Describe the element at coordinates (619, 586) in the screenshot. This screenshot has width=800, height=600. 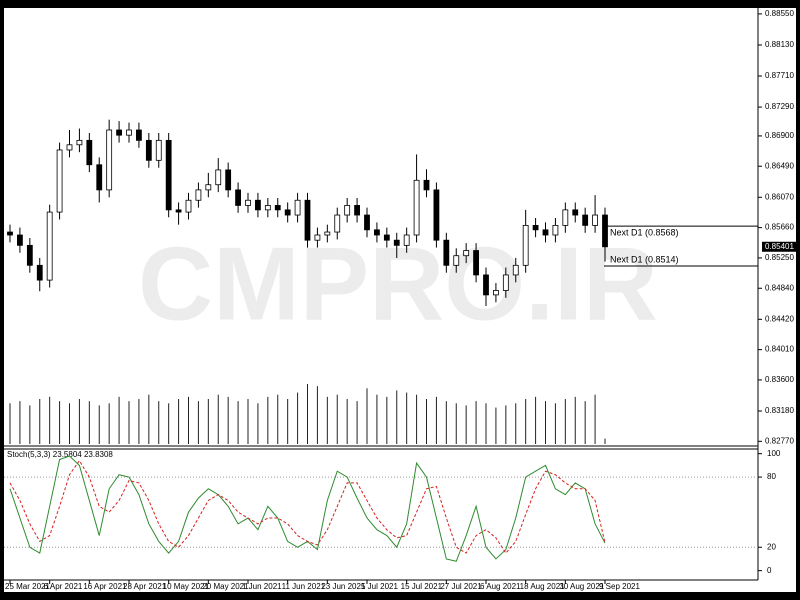
I see `x-tick-label: 9 Sep 2021` at that location.